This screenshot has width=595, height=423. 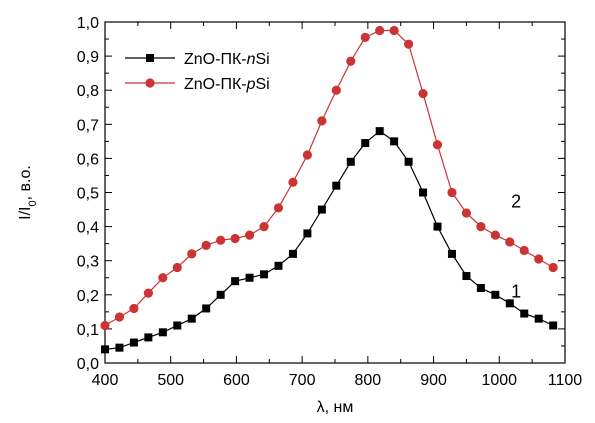 What do you see at coordinates (88, 194) in the screenshot?
I see `y-tick-label: 0,5` at bounding box center [88, 194].